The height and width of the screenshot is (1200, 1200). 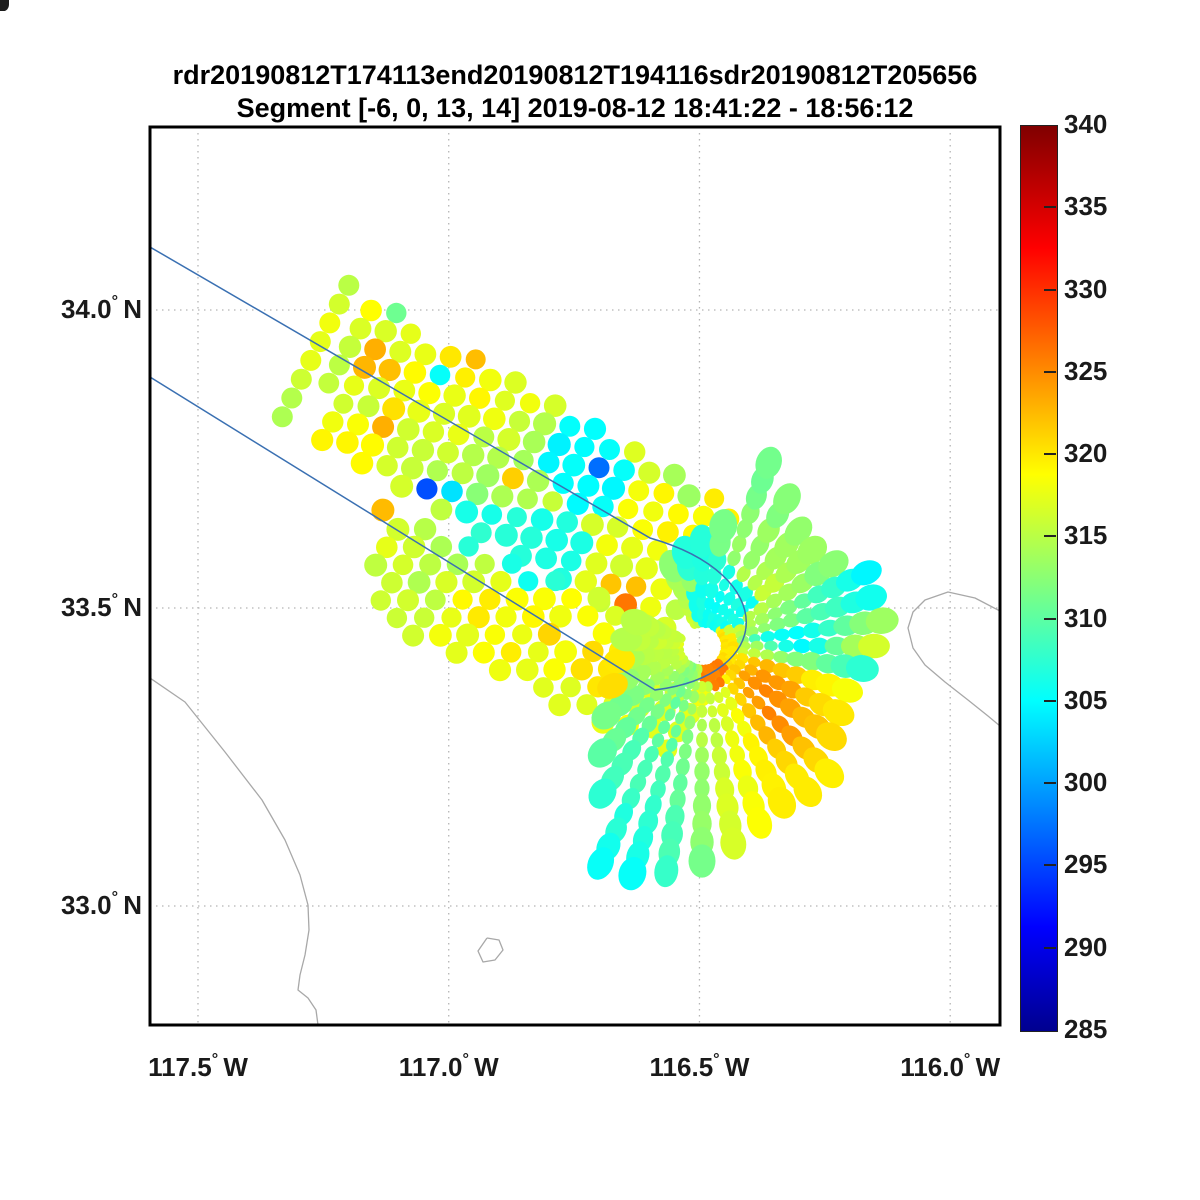 What do you see at coordinates (1086, 1029) in the screenshot?
I see `colorbar-tick-label: 285` at bounding box center [1086, 1029].